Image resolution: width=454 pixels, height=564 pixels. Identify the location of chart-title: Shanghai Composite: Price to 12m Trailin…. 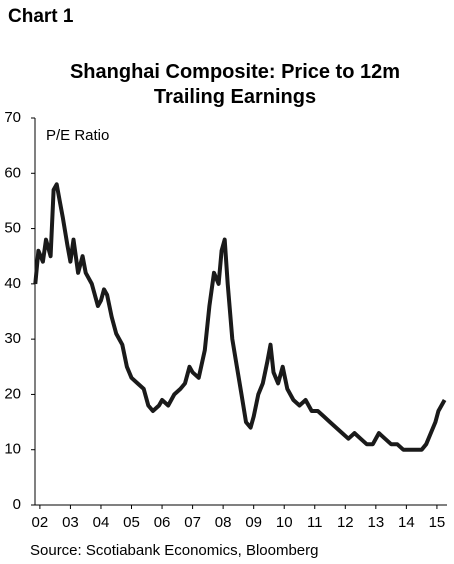
(235, 84).